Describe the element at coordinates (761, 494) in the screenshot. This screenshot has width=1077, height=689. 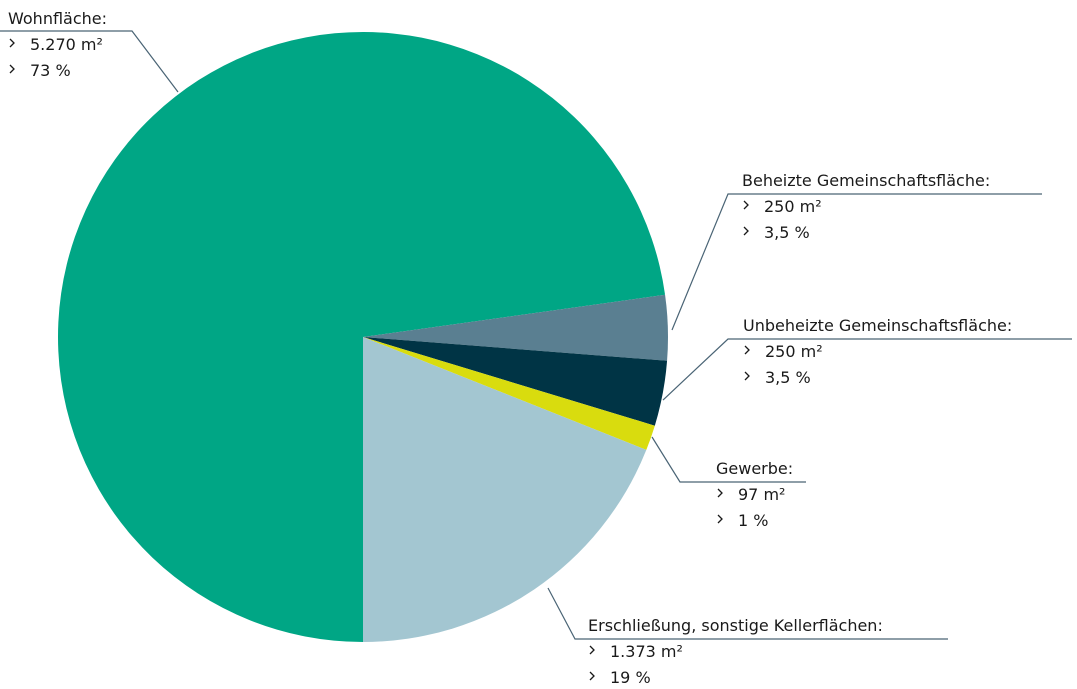
I see `value-label: 97 m²` at that location.